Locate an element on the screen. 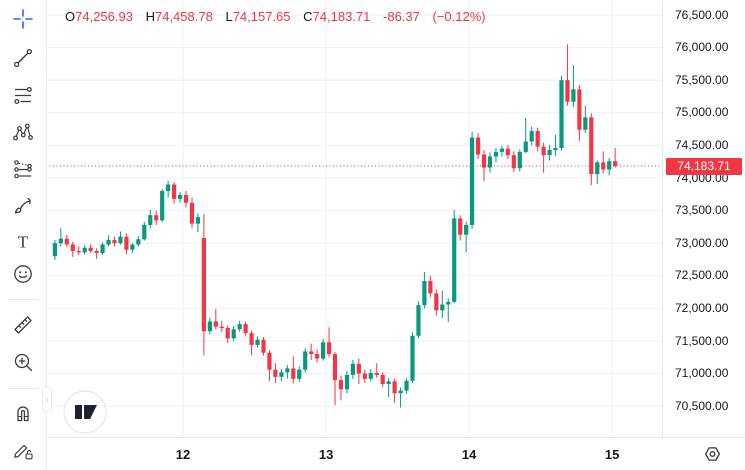 The width and height of the screenshot is (745, 470). price-axis-label: 72,500.00 is located at coordinates (702, 275).